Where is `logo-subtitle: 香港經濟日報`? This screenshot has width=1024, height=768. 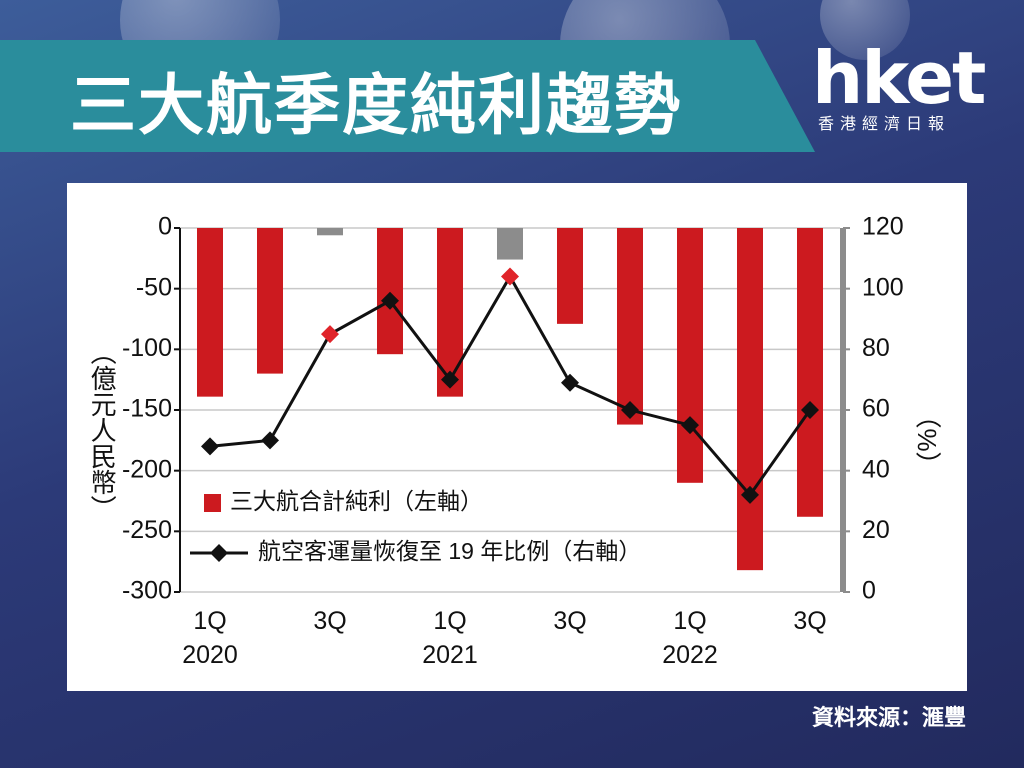
logo-subtitle: 香港經濟日報 is located at coordinates (884, 124).